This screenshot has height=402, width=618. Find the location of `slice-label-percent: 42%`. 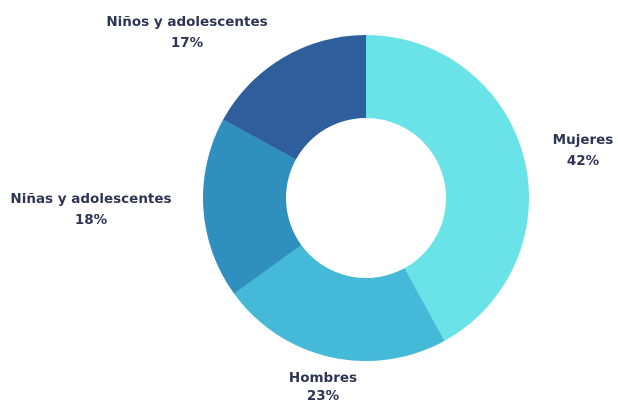

slice-label-percent: 42% is located at coordinates (583, 161).